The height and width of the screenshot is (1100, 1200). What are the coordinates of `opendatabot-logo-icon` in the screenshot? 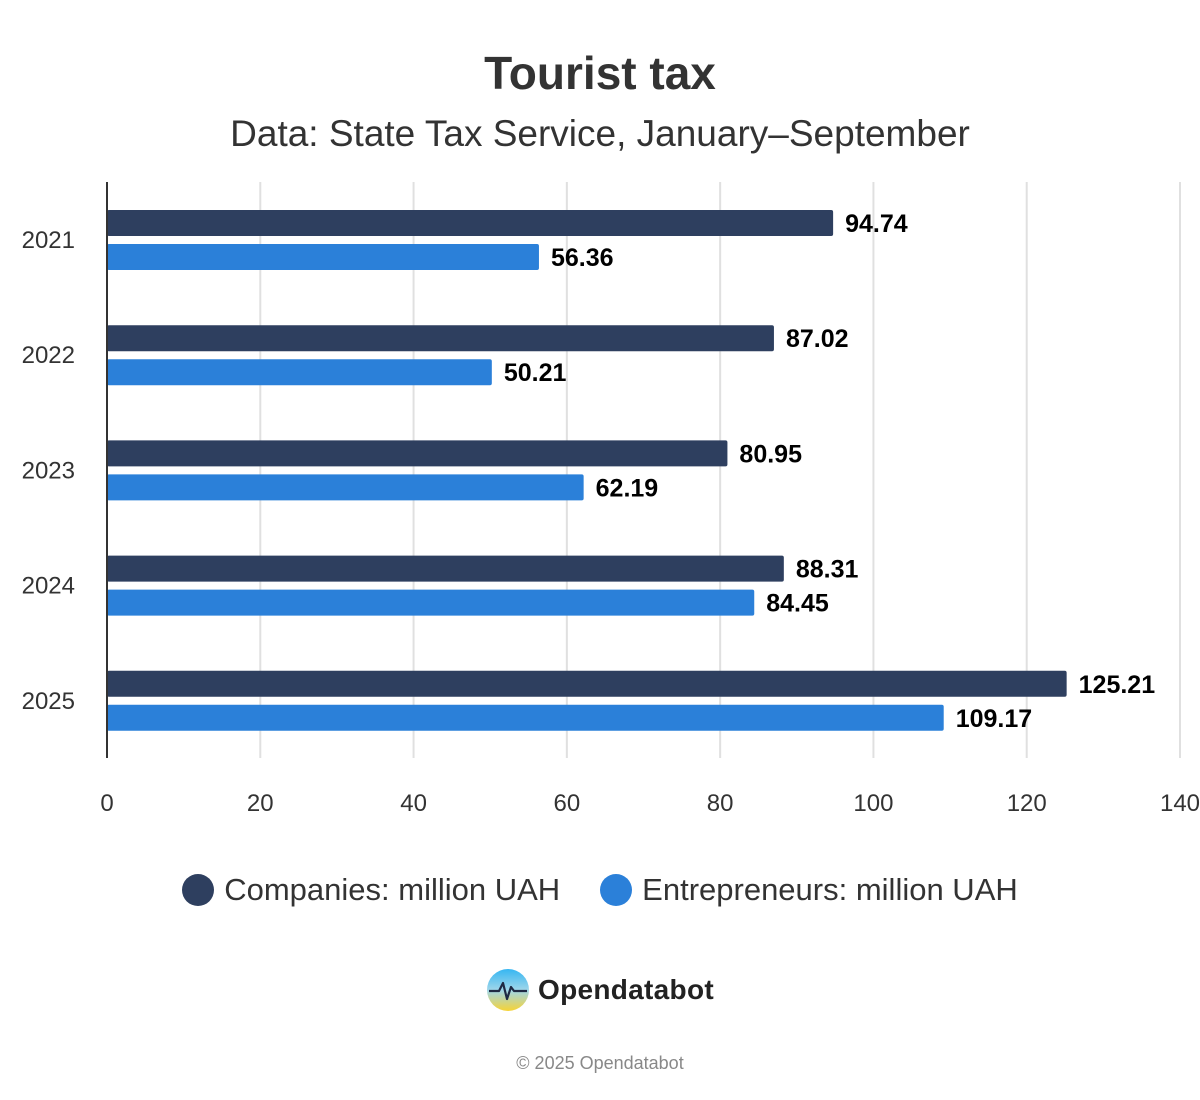 It's located at (508, 990).